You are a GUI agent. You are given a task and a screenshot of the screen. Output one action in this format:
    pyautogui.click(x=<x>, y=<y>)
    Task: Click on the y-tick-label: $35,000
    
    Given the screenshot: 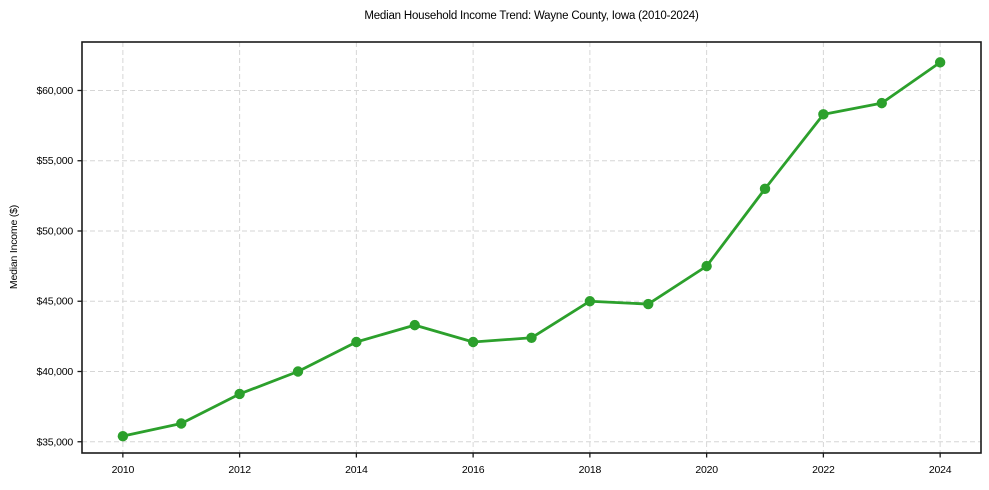 What is the action you would take?
    pyautogui.click(x=54, y=442)
    